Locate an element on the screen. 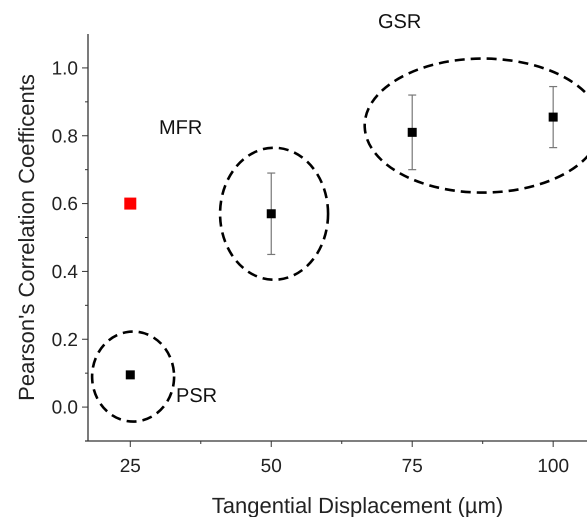  text: GSR is located at coordinates (400, 22).